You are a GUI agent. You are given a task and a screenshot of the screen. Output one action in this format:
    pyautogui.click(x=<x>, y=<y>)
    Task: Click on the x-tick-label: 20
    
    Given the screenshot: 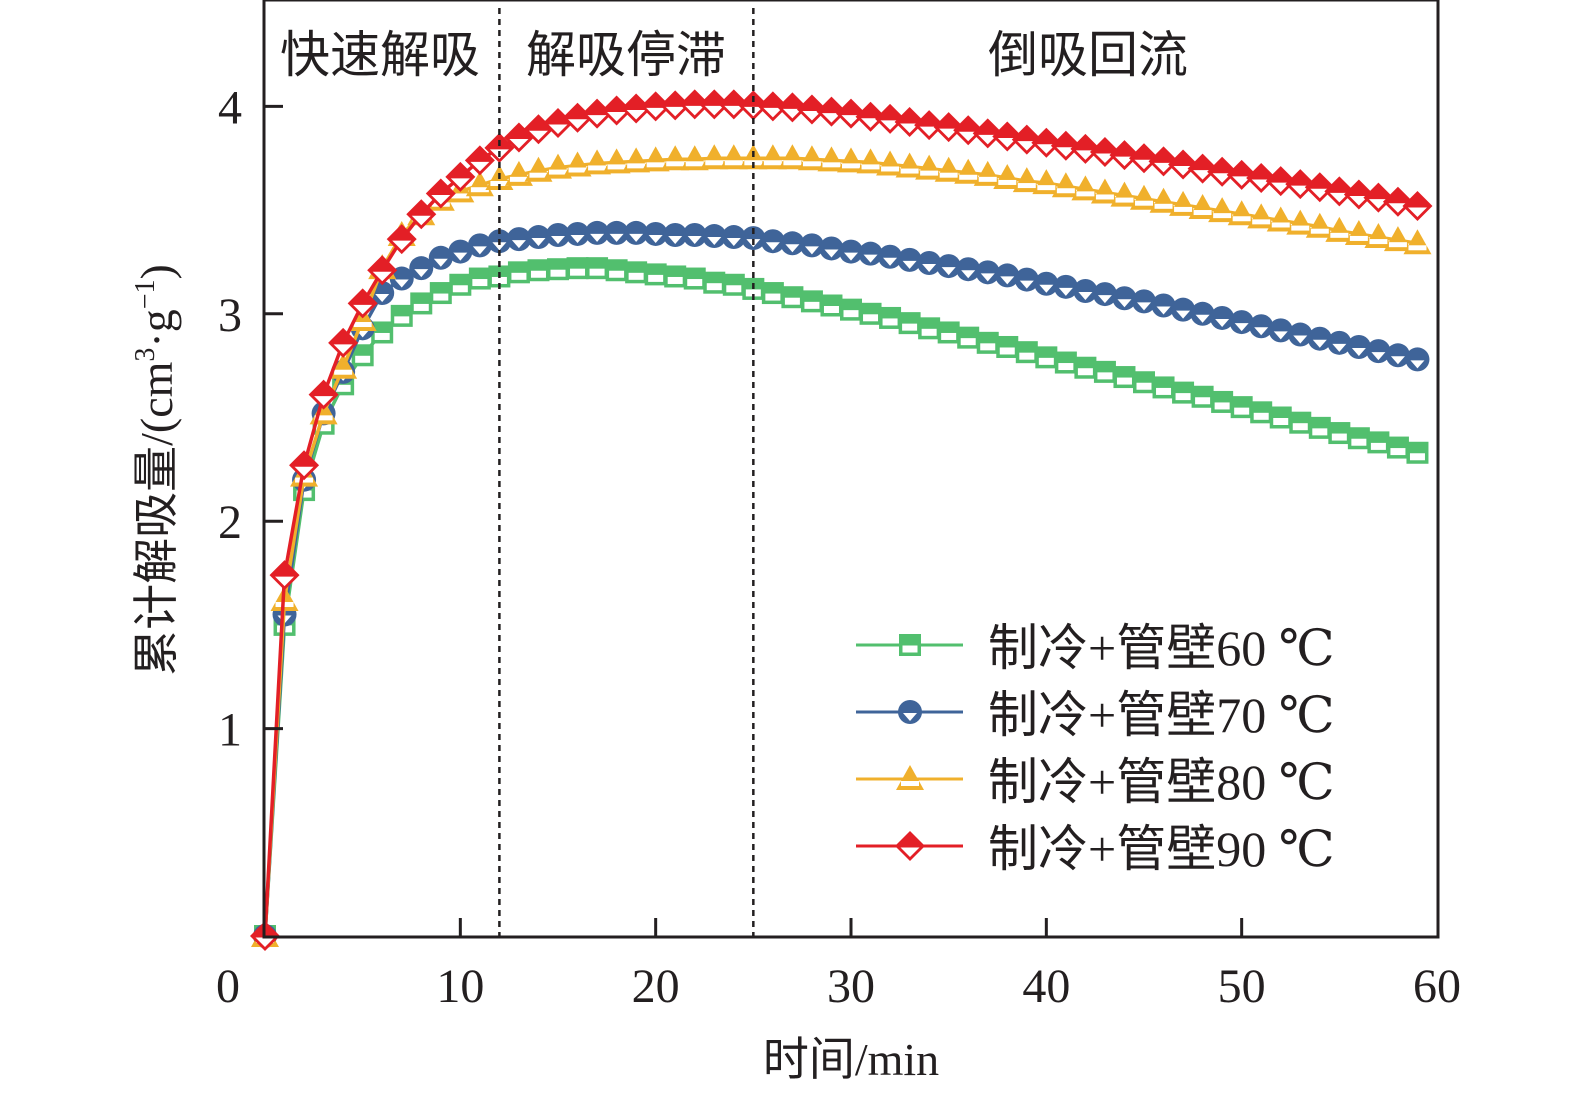 What is the action you would take?
    pyautogui.click(x=656, y=986)
    